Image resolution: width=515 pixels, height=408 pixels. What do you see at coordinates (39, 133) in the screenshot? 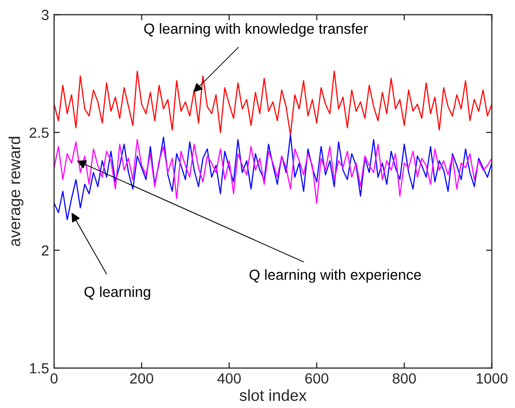
I see `y-tick-label: 2.5` at bounding box center [39, 133].